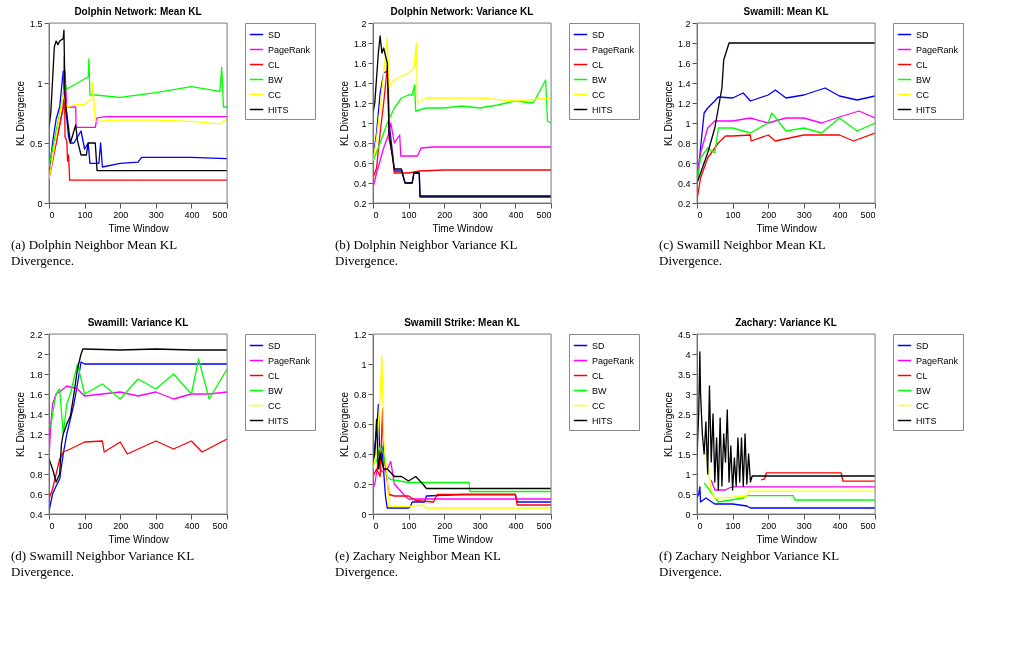 This screenshot has height=648, width=1023. Describe the element at coordinates (103, 563) in the screenshot. I see `text: (d) Swamill Neighbor Variance KL Divergence.` at that location.